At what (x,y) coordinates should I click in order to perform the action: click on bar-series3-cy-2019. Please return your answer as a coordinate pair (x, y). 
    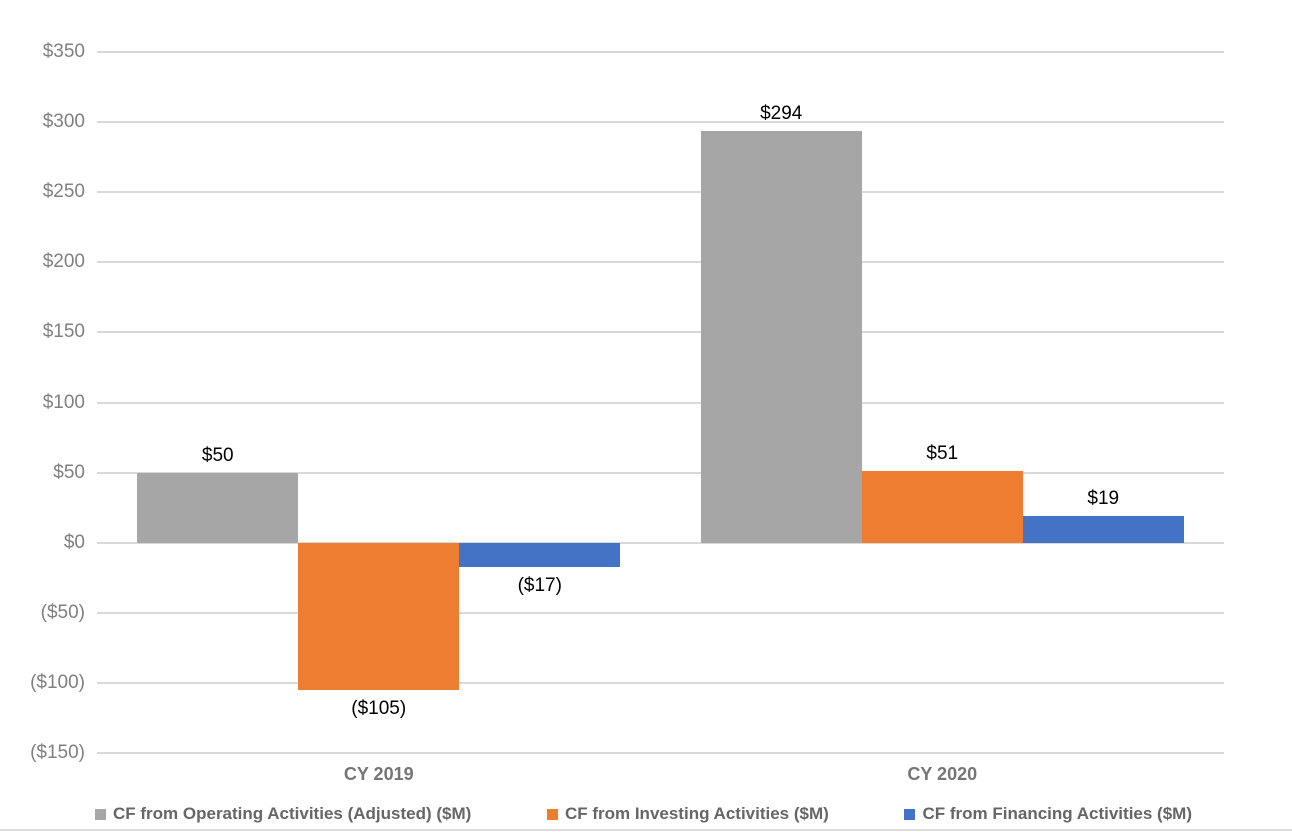
    Looking at the image, I should click on (540, 554).